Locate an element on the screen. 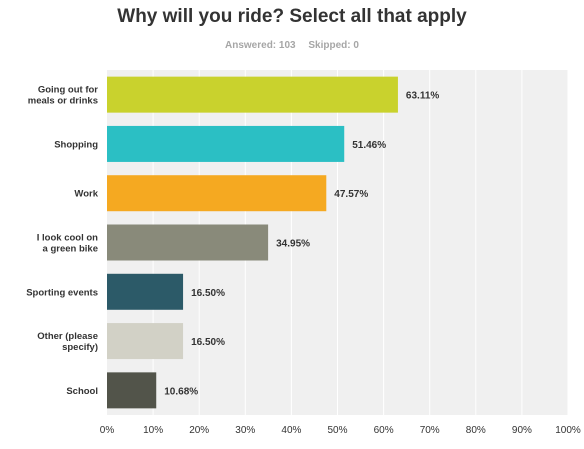  x-tick-label: 40% is located at coordinates (291, 430).